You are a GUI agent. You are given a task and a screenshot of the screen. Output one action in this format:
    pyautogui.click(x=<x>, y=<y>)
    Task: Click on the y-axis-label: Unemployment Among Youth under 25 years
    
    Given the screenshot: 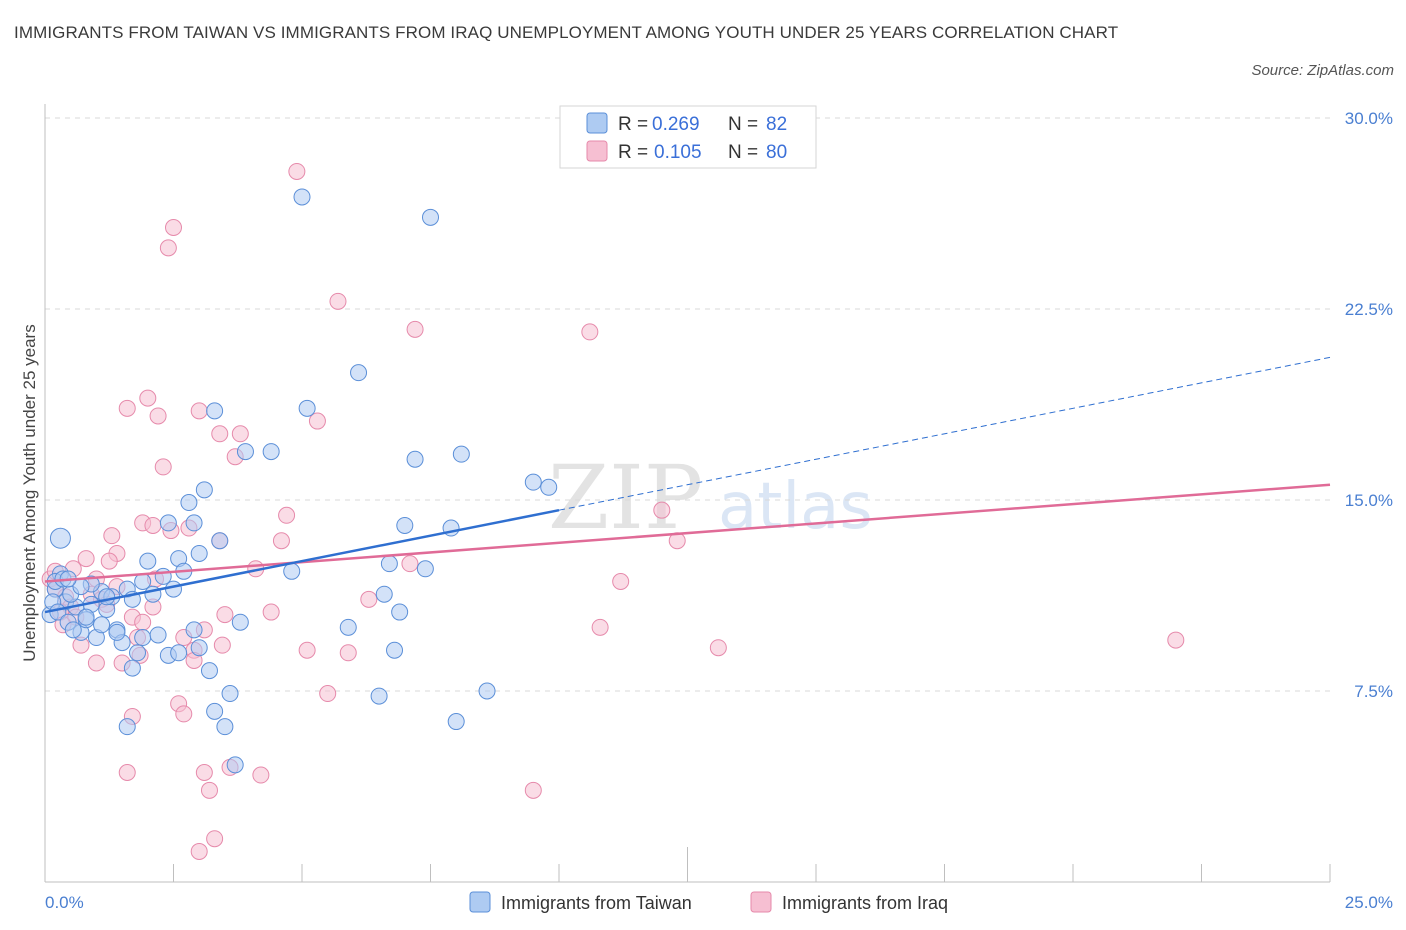 What is the action you would take?
    pyautogui.click(x=29, y=492)
    